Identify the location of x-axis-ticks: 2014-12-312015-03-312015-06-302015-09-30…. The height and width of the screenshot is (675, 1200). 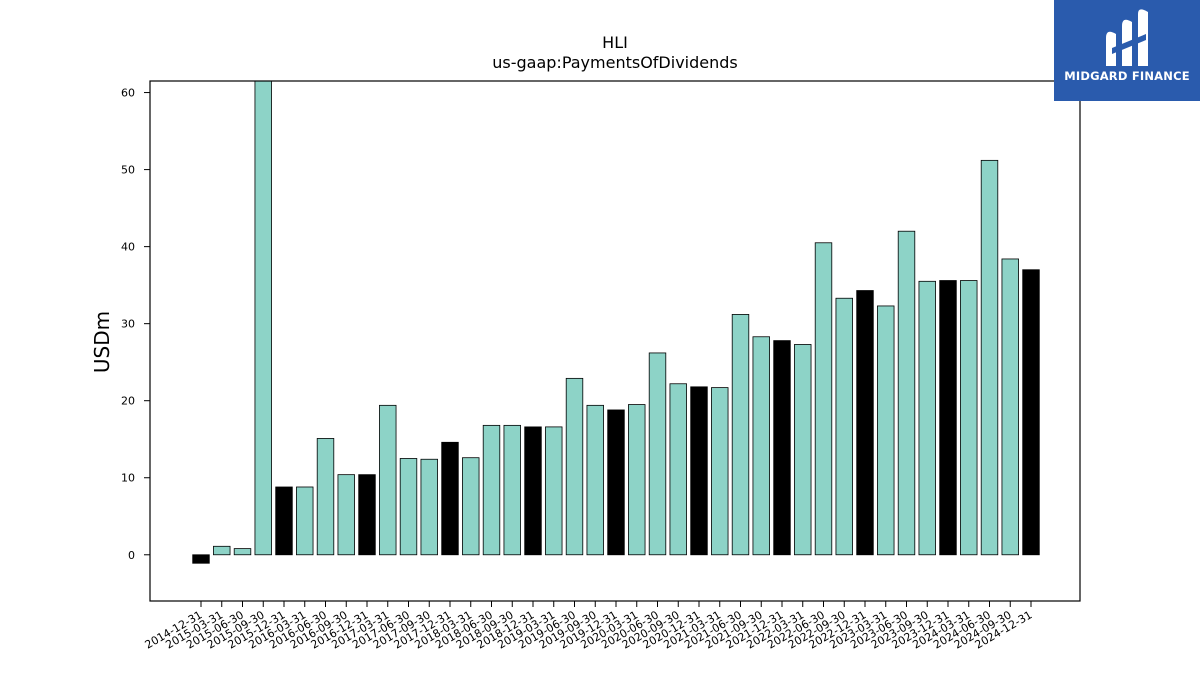
(589, 626).